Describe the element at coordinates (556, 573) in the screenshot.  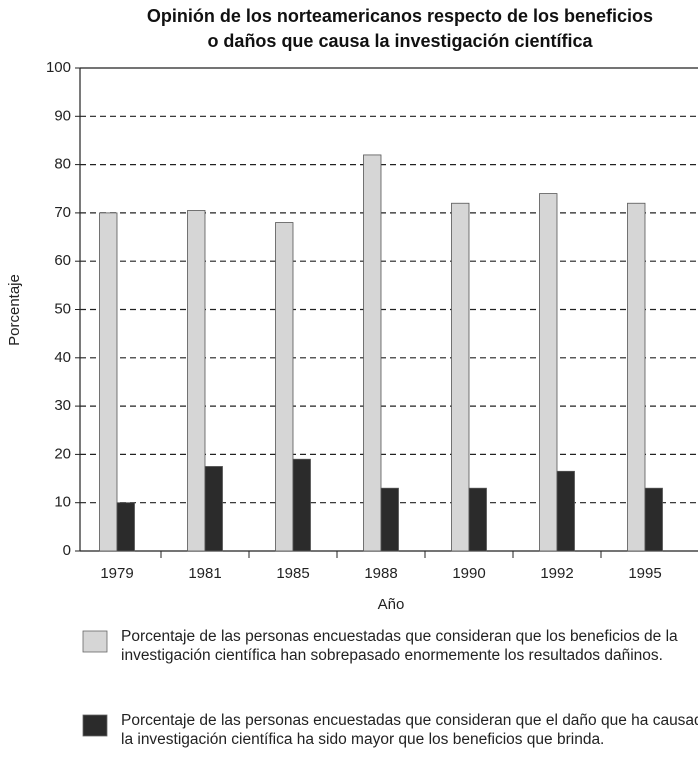
I see `x-tick-label: 1992` at that location.